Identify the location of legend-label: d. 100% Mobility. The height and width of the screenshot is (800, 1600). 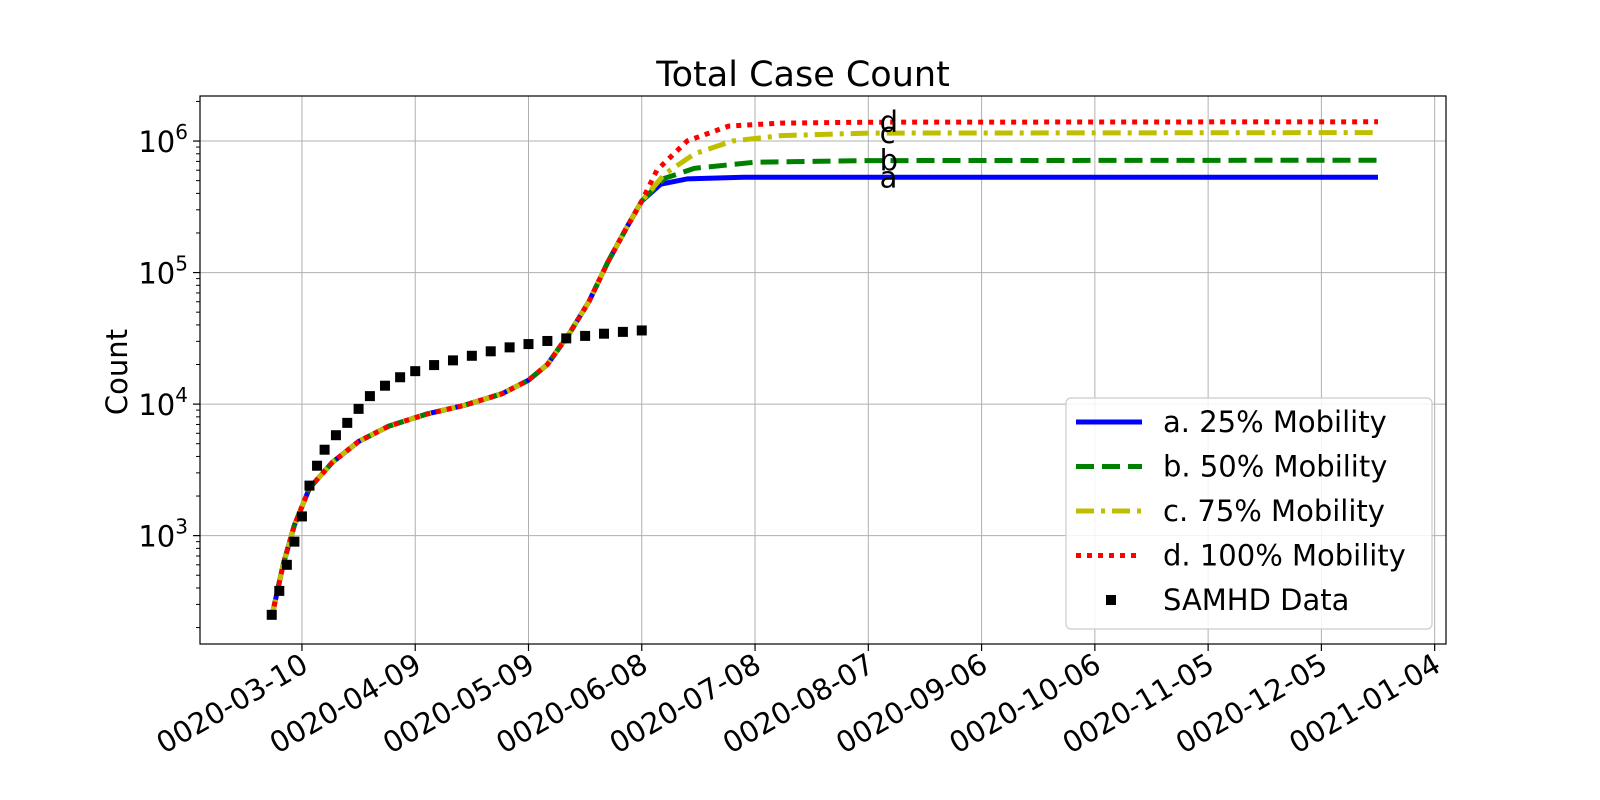
(1284, 556).